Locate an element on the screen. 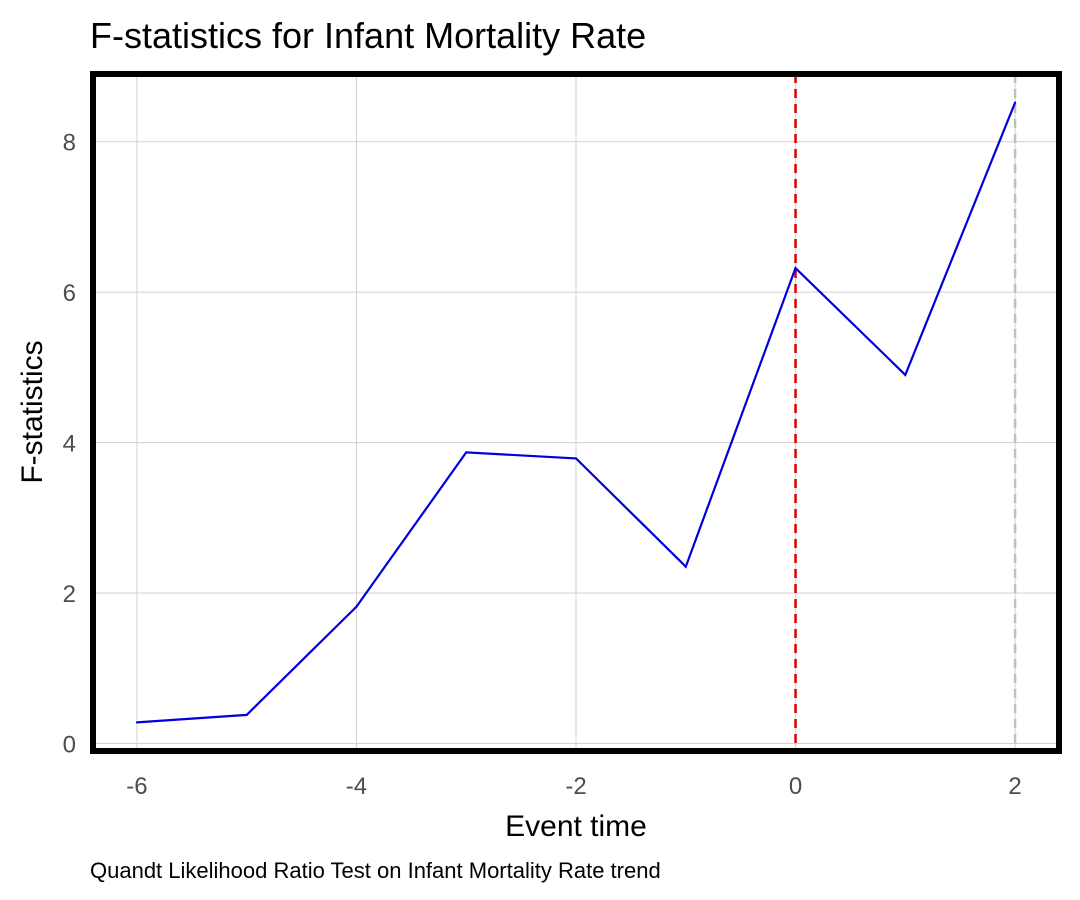 The height and width of the screenshot is (900, 1080). y-tick-label: 4 is located at coordinates (69, 444).